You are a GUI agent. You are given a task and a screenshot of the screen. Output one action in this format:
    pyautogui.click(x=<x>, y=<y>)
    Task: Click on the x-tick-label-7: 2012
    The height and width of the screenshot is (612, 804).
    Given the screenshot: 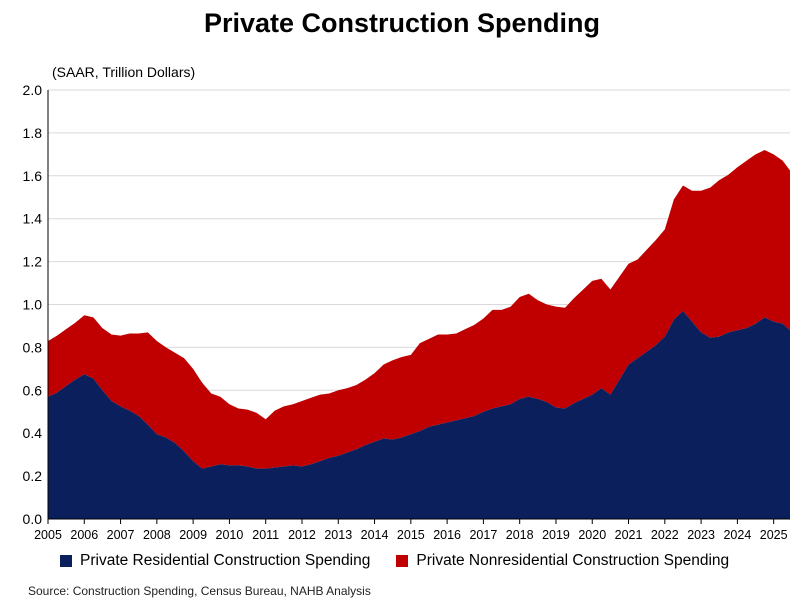 What is the action you would take?
    pyautogui.click(x=302, y=535)
    